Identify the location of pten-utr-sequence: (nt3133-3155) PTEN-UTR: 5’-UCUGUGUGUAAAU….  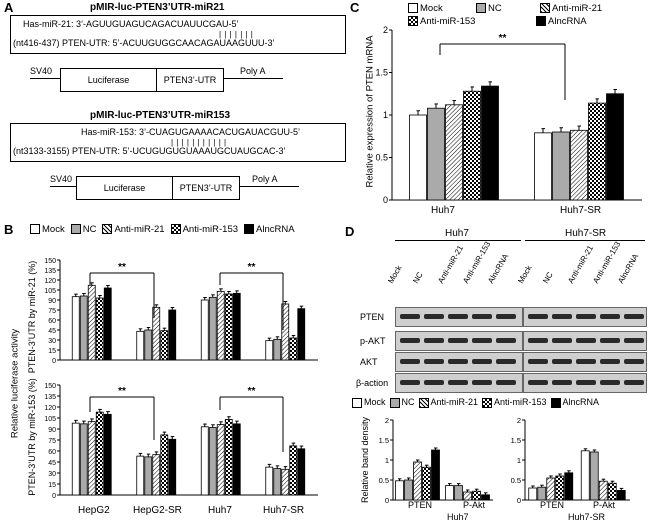
(149, 151).